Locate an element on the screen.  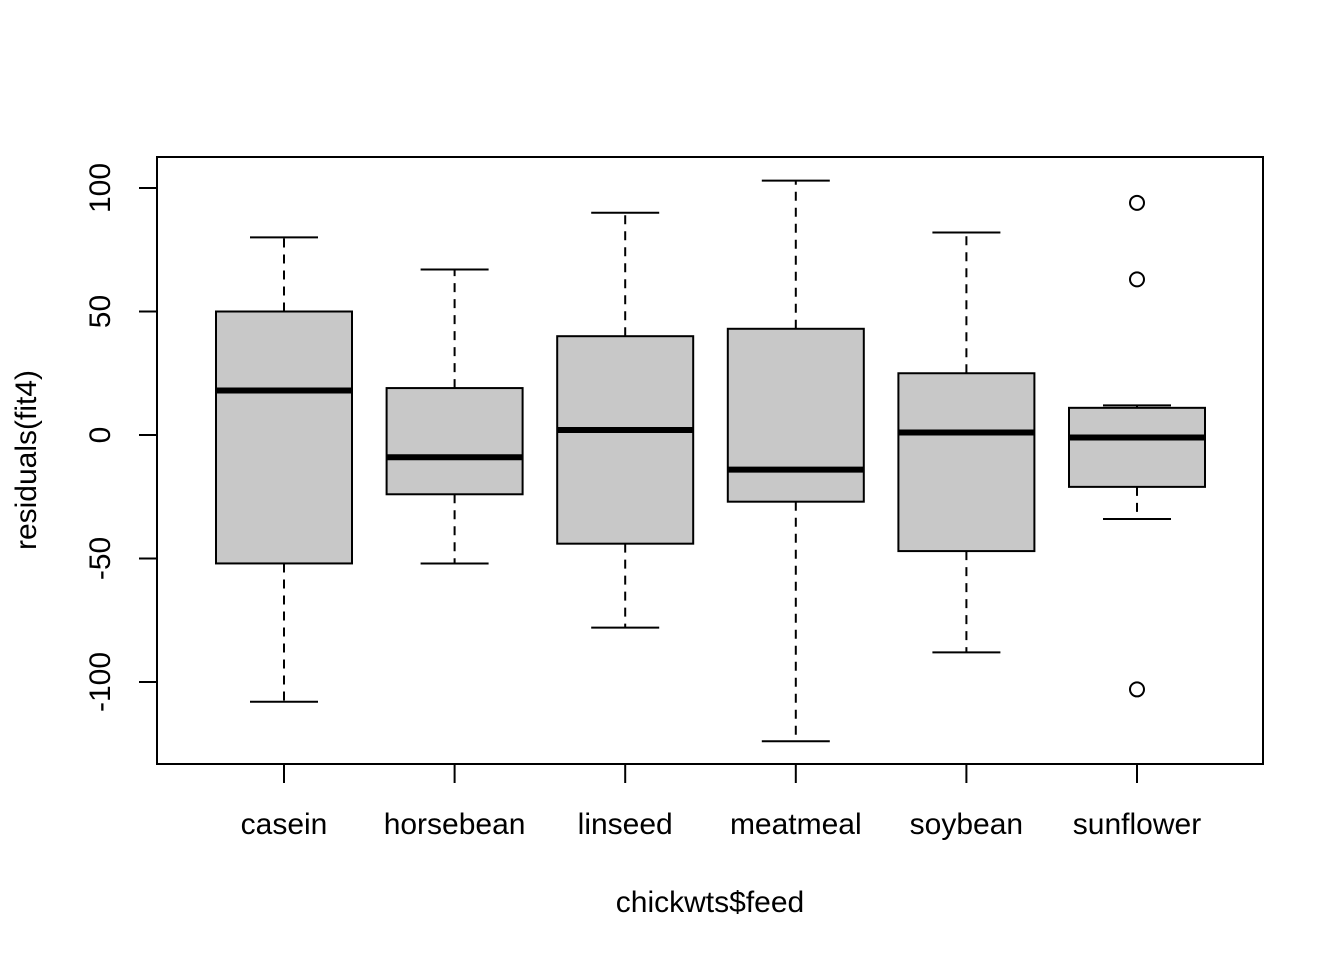
x-tick-label: horsebean is located at coordinates (455, 824).